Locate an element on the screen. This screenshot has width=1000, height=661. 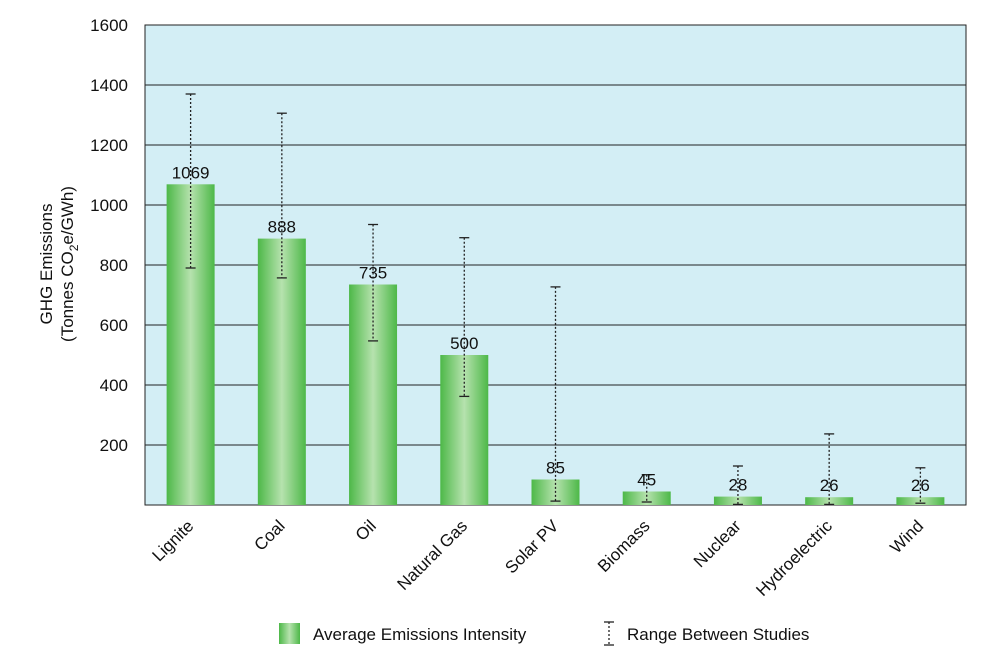
legend-label-average: Average Emissions Intensity is located at coordinates (420, 634).